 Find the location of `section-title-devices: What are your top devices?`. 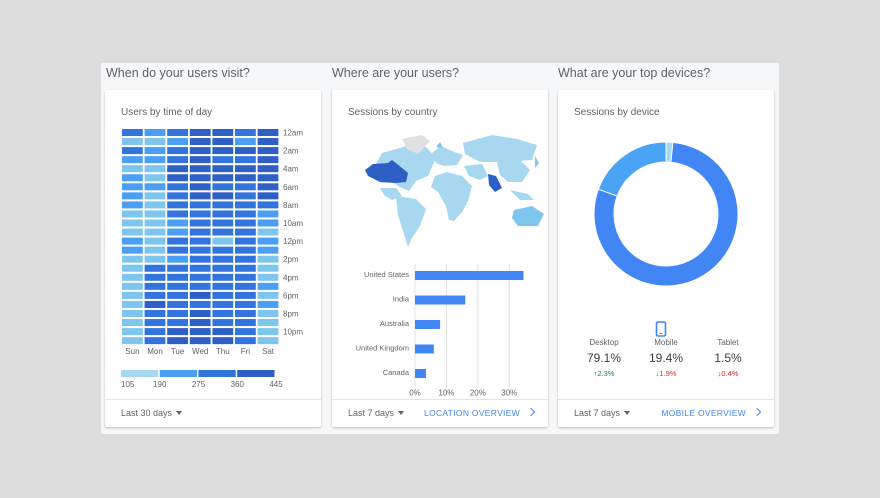

section-title-devices: What are your top devices? is located at coordinates (634, 73).